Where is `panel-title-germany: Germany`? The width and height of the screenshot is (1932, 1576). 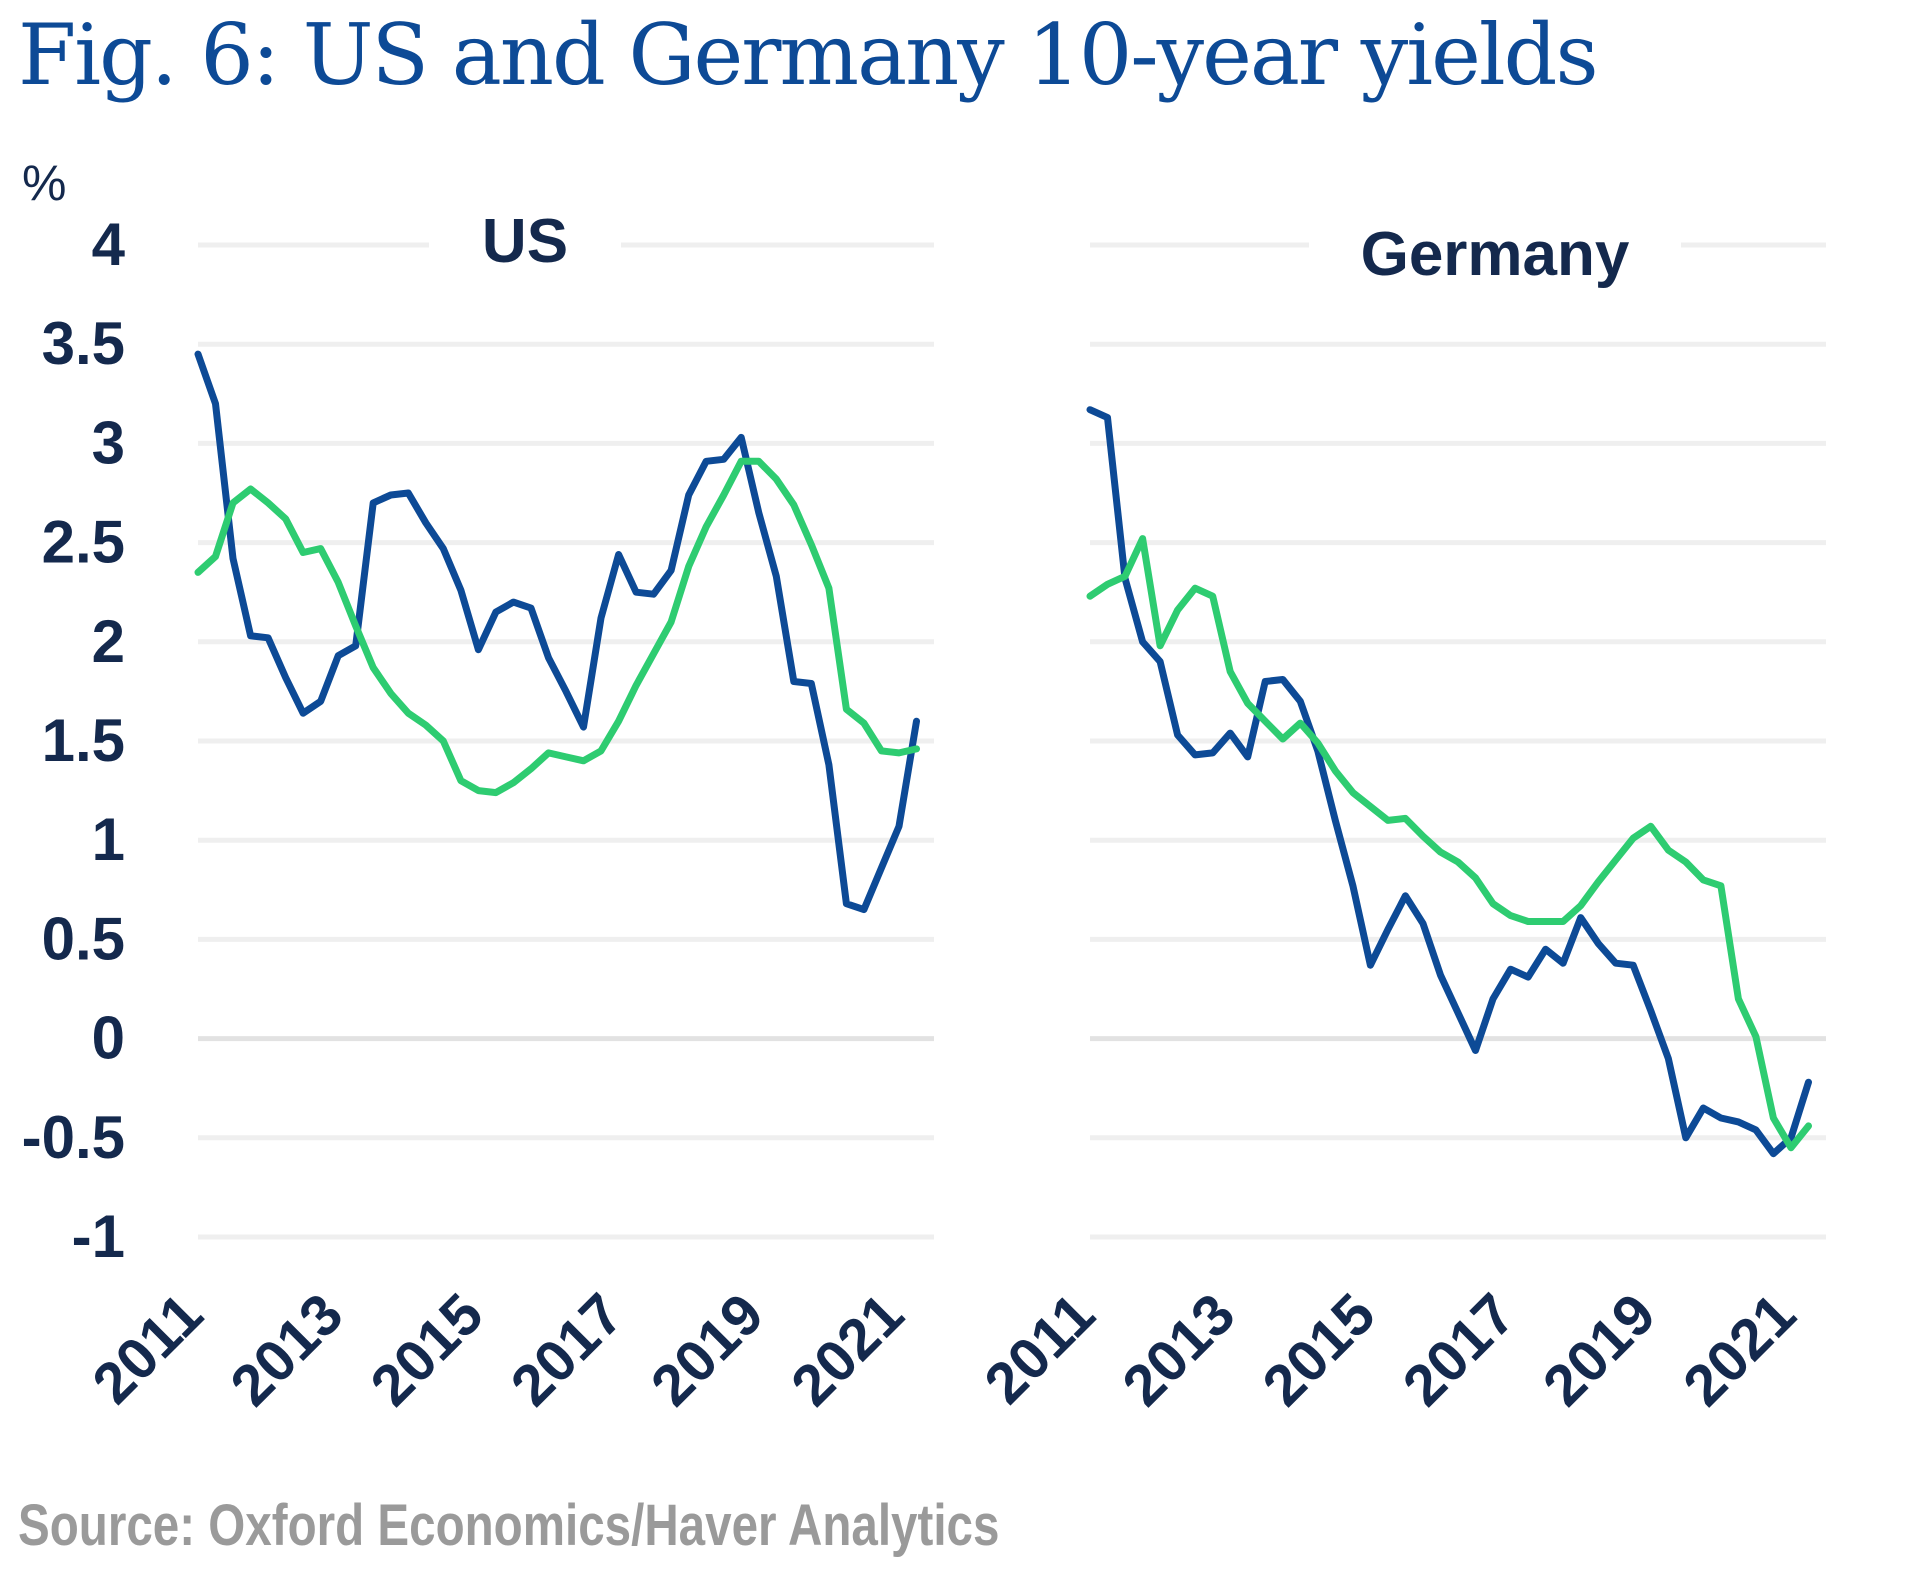 panel-title-germany: Germany is located at coordinates (1495, 254).